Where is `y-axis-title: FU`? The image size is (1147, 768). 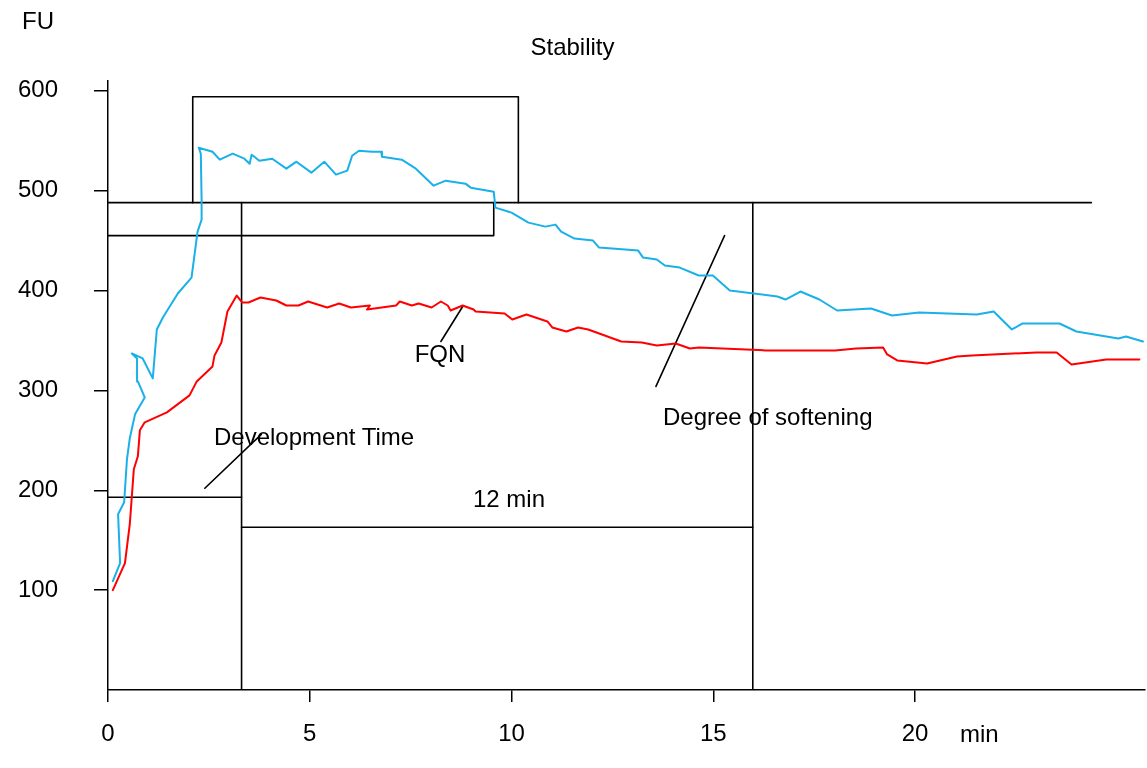 y-axis-title: FU is located at coordinates (38, 20).